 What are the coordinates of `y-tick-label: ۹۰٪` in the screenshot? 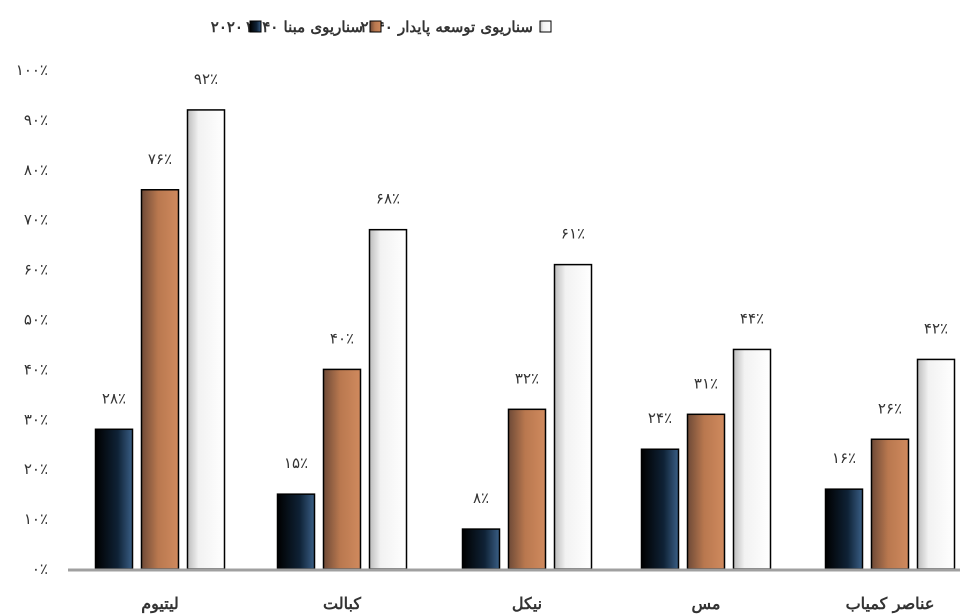 It's located at (36, 120).